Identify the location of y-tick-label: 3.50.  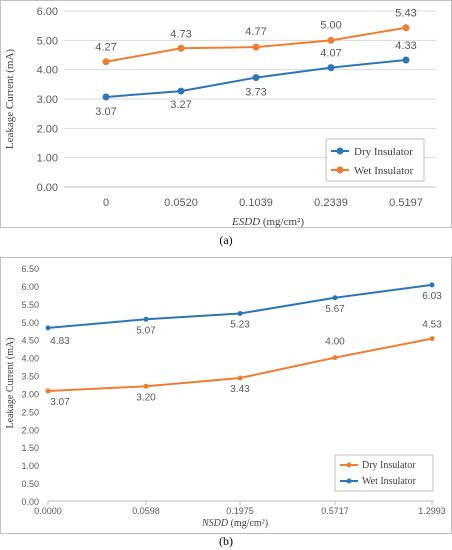
(30, 377).